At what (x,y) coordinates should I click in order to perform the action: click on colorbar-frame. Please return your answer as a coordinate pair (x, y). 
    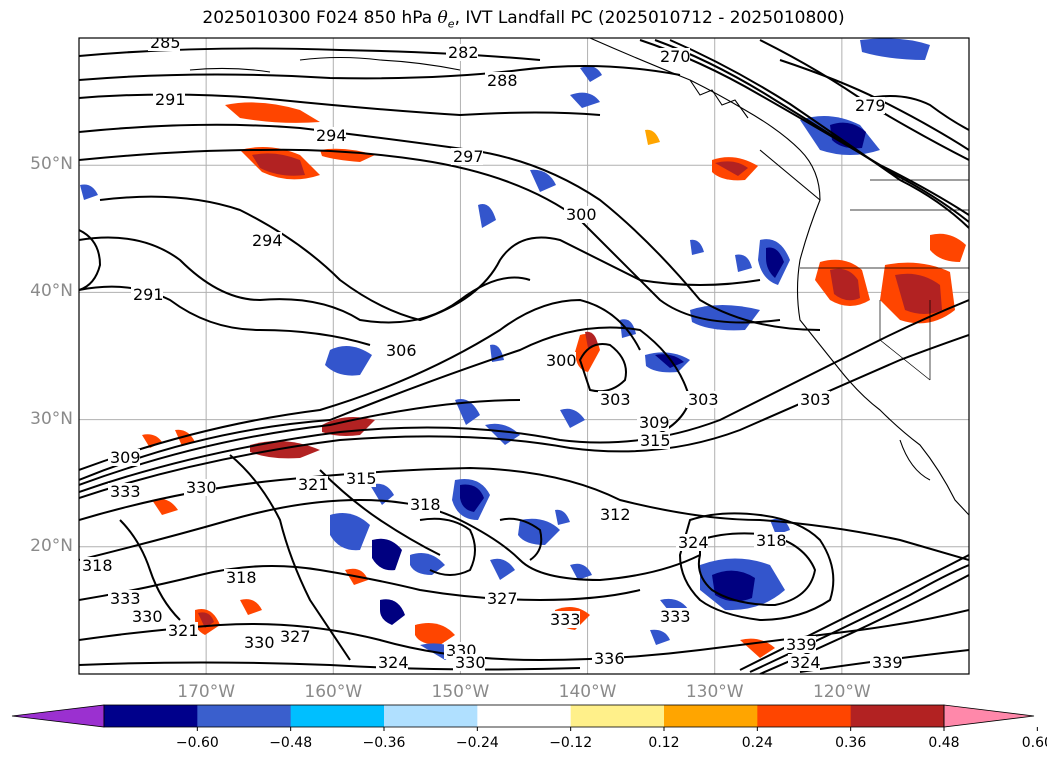
    Looking at the image, I should click on (524, 716).